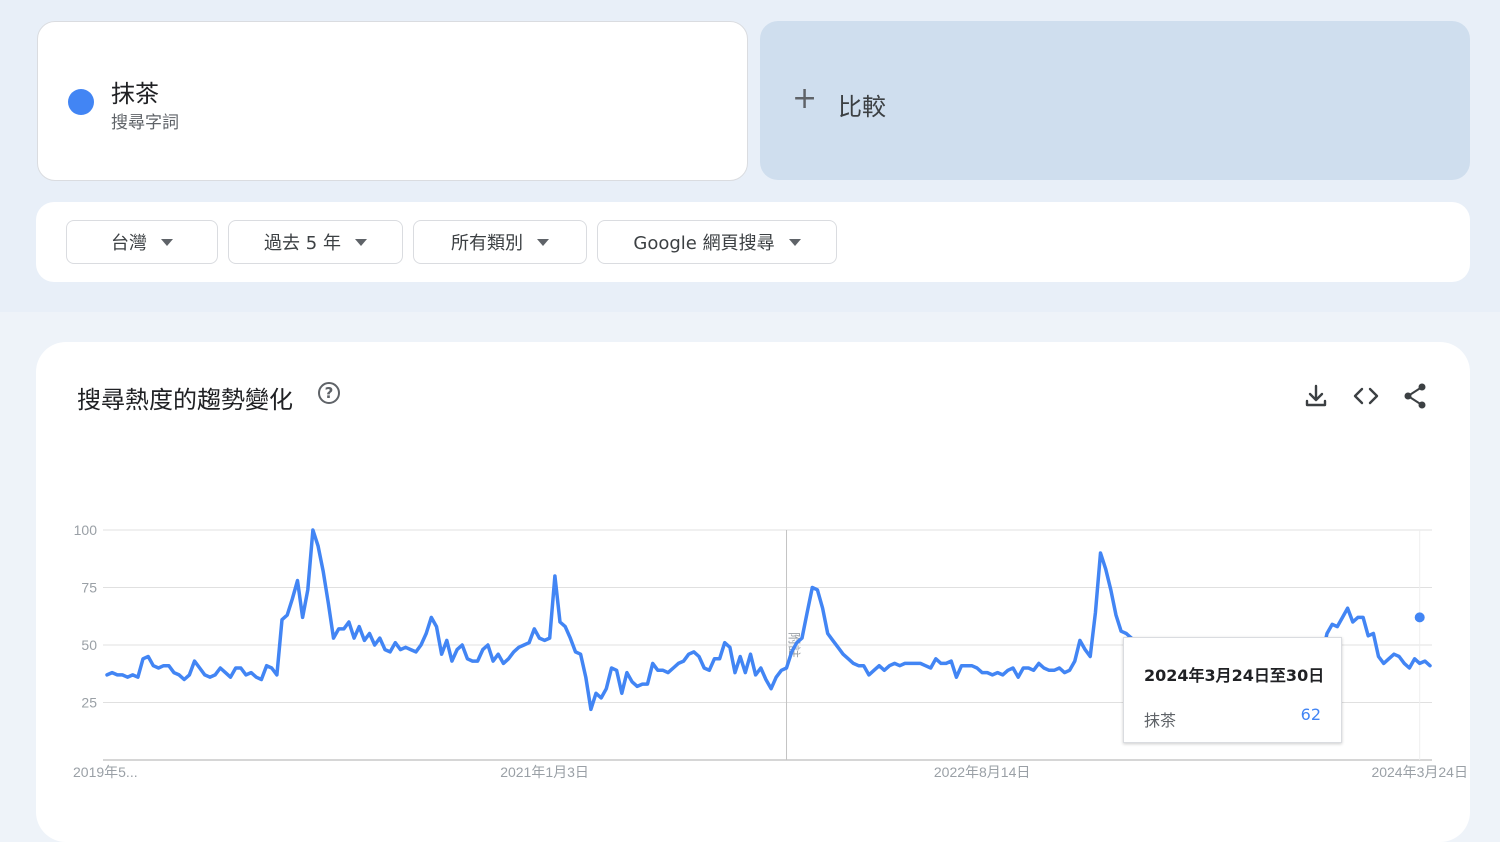  I want to click on y-tick-label: 100, so click(86, 530).